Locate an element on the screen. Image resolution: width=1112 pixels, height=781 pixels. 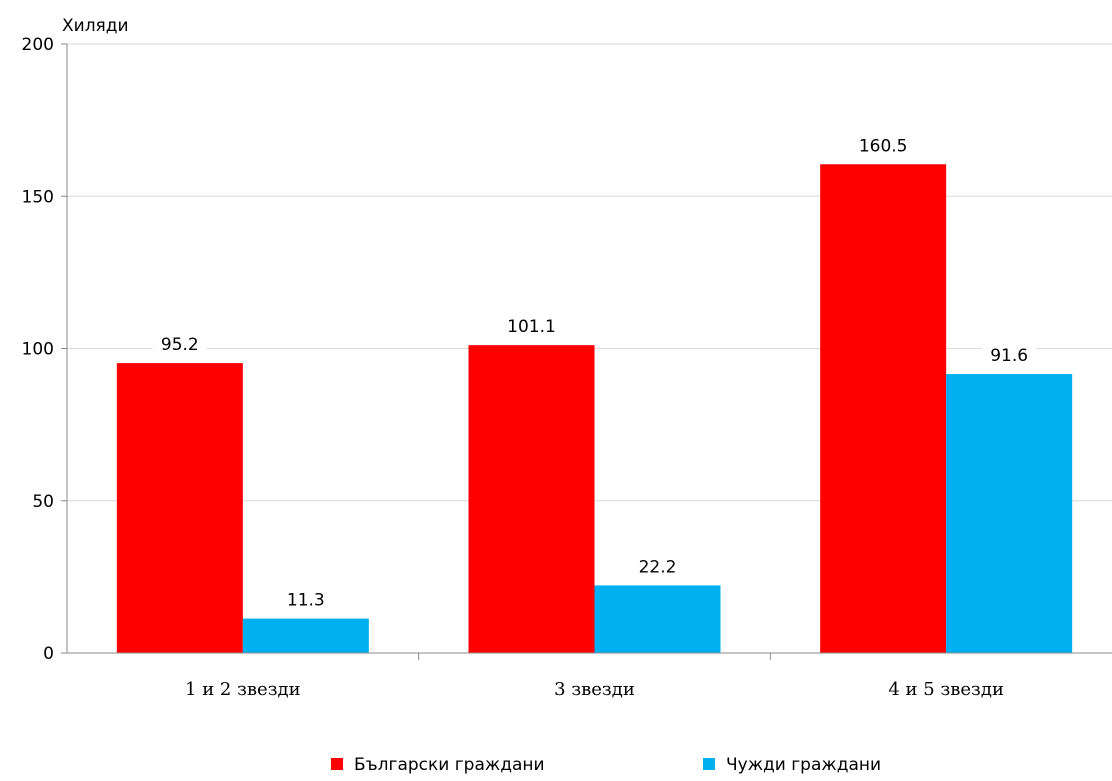
y-tick-label-0: 0 is located at coordinates (48, 654).